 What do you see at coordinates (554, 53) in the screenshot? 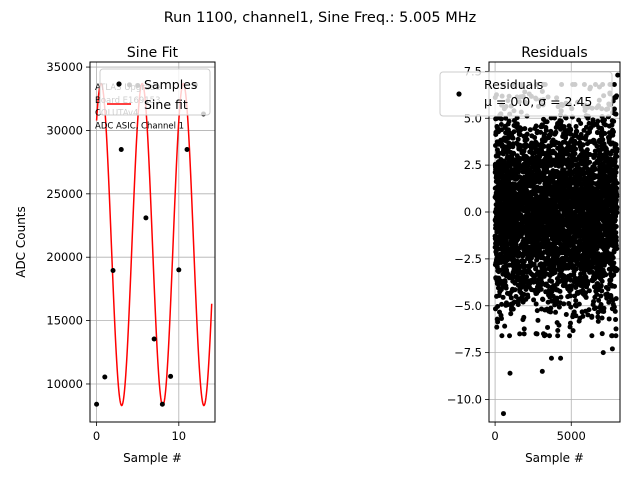
I see `residuals-title: Residuals` at bounding box center [554, 53].